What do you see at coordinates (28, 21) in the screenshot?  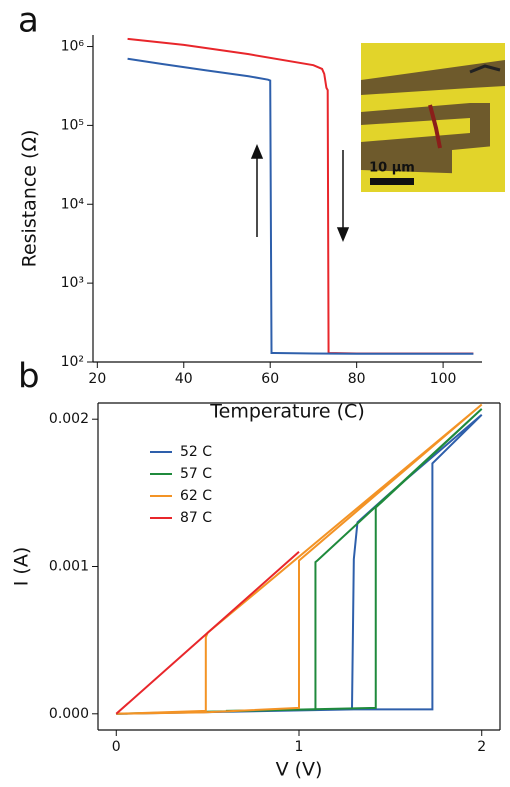 I see `panel-label: a` at bounding box center [28, 21].